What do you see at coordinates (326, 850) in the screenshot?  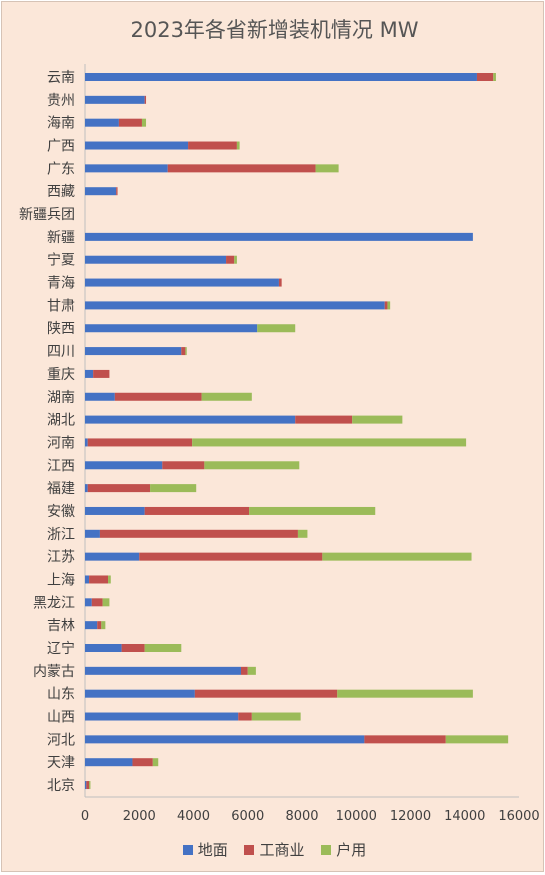 I see `legend-swatch-residential` at bounding box center [326, 850].